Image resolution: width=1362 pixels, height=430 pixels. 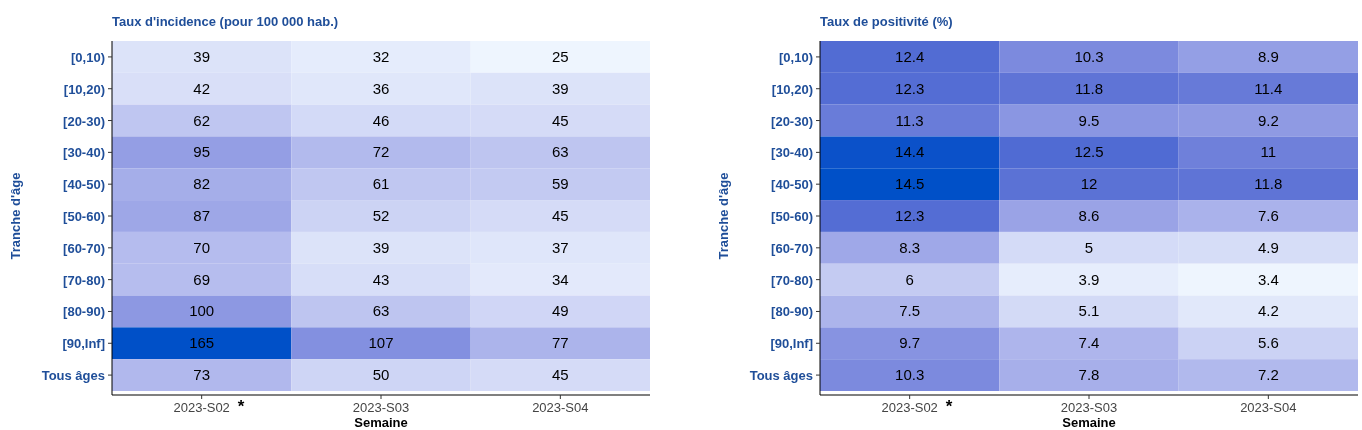 What do you see at coordinates (1089, 247) in the screenshot?
I see `data-label: 5` at bounding box center [1089, 247].